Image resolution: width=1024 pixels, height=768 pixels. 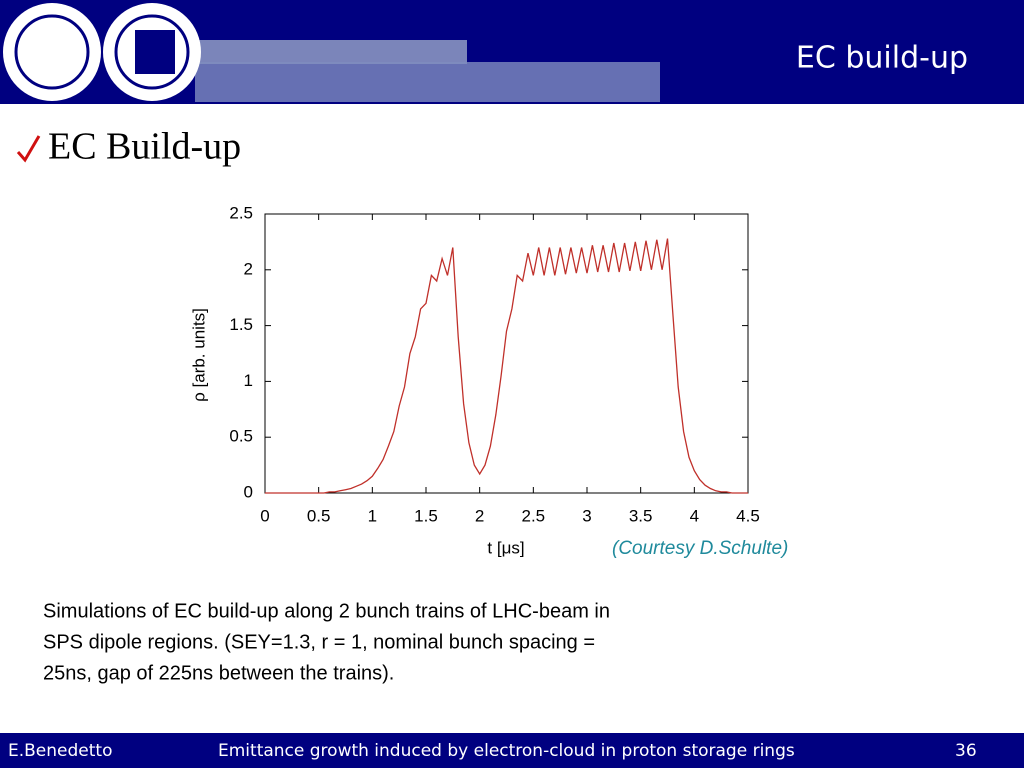 I want to click on x-tick-label: 4.5, so click(x=748, y=515).